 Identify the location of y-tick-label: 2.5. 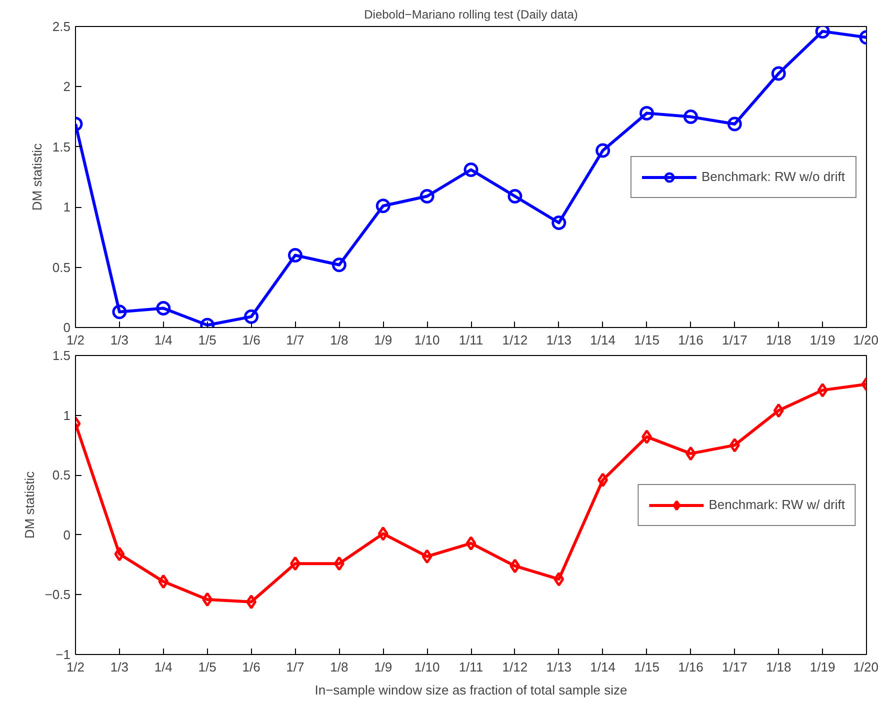
(61, 26).